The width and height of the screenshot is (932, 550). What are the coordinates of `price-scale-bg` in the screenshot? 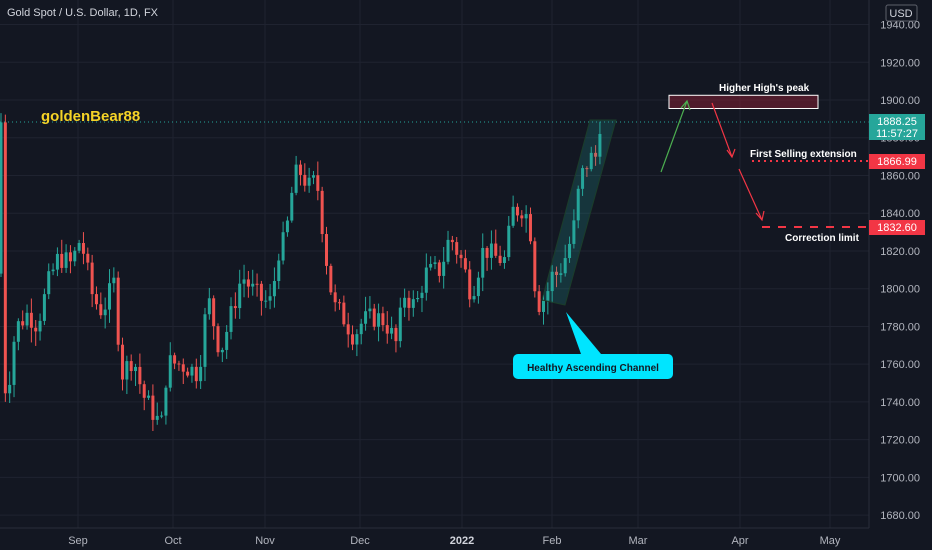 It's located at (900, 264).